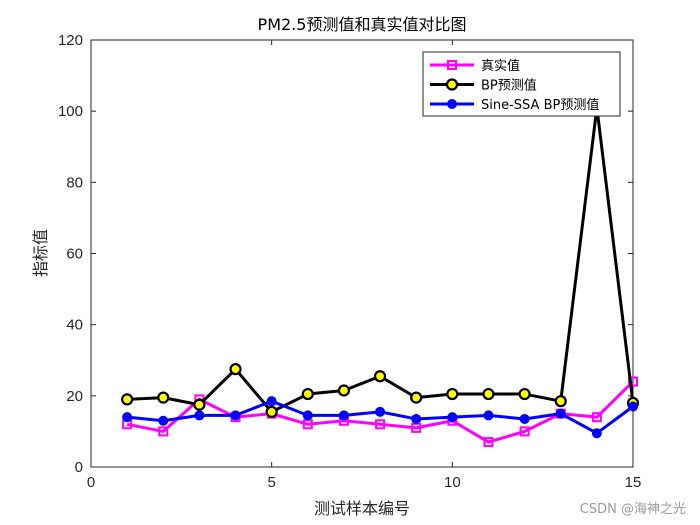 This screenshot has height=525, width=700. Describe the element at coordinates (271, 482) in the screenshot. I see `x-tick-label: 5` at that location.